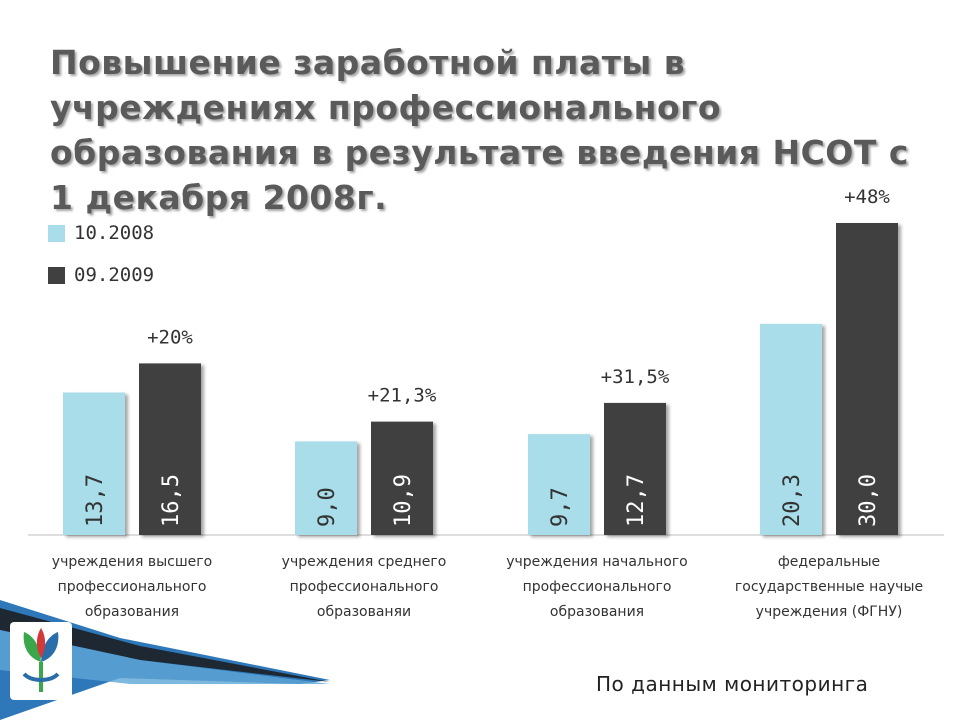 Image resolution: width=960 pixels, height=720 pixels. I want to click on growth-label-higher-education: +20%, so click(170, 337).